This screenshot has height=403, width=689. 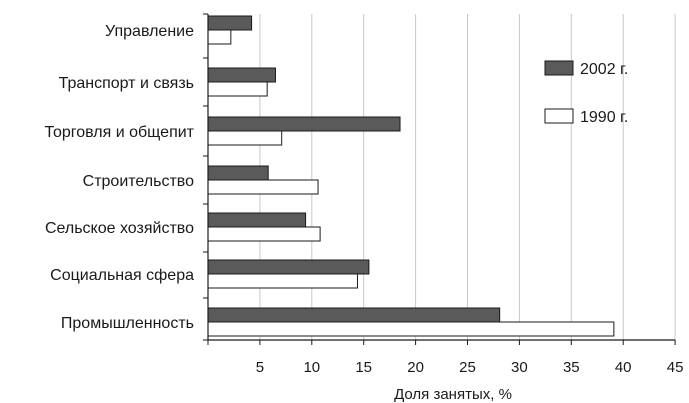 I want to click on x-tick-label-45: 45, so click(x=675, y=367).